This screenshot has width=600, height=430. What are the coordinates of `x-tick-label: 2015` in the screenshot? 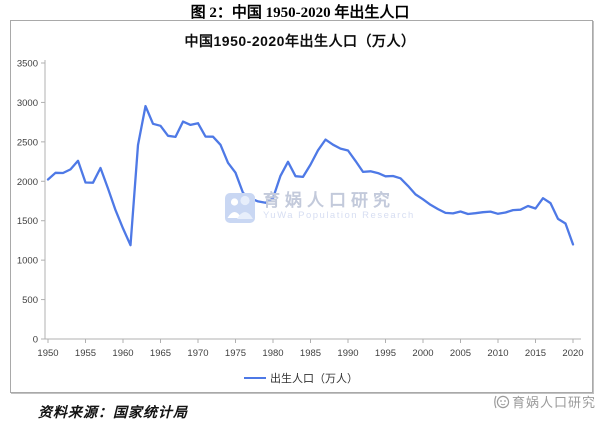 It's located at (535, 353).